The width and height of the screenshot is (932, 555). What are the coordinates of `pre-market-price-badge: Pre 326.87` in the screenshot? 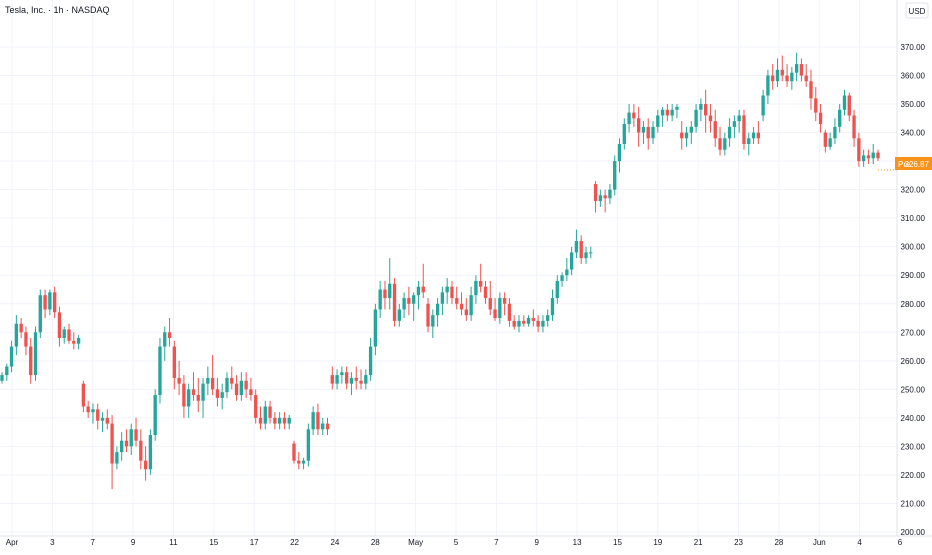 It's located at (913, 163).